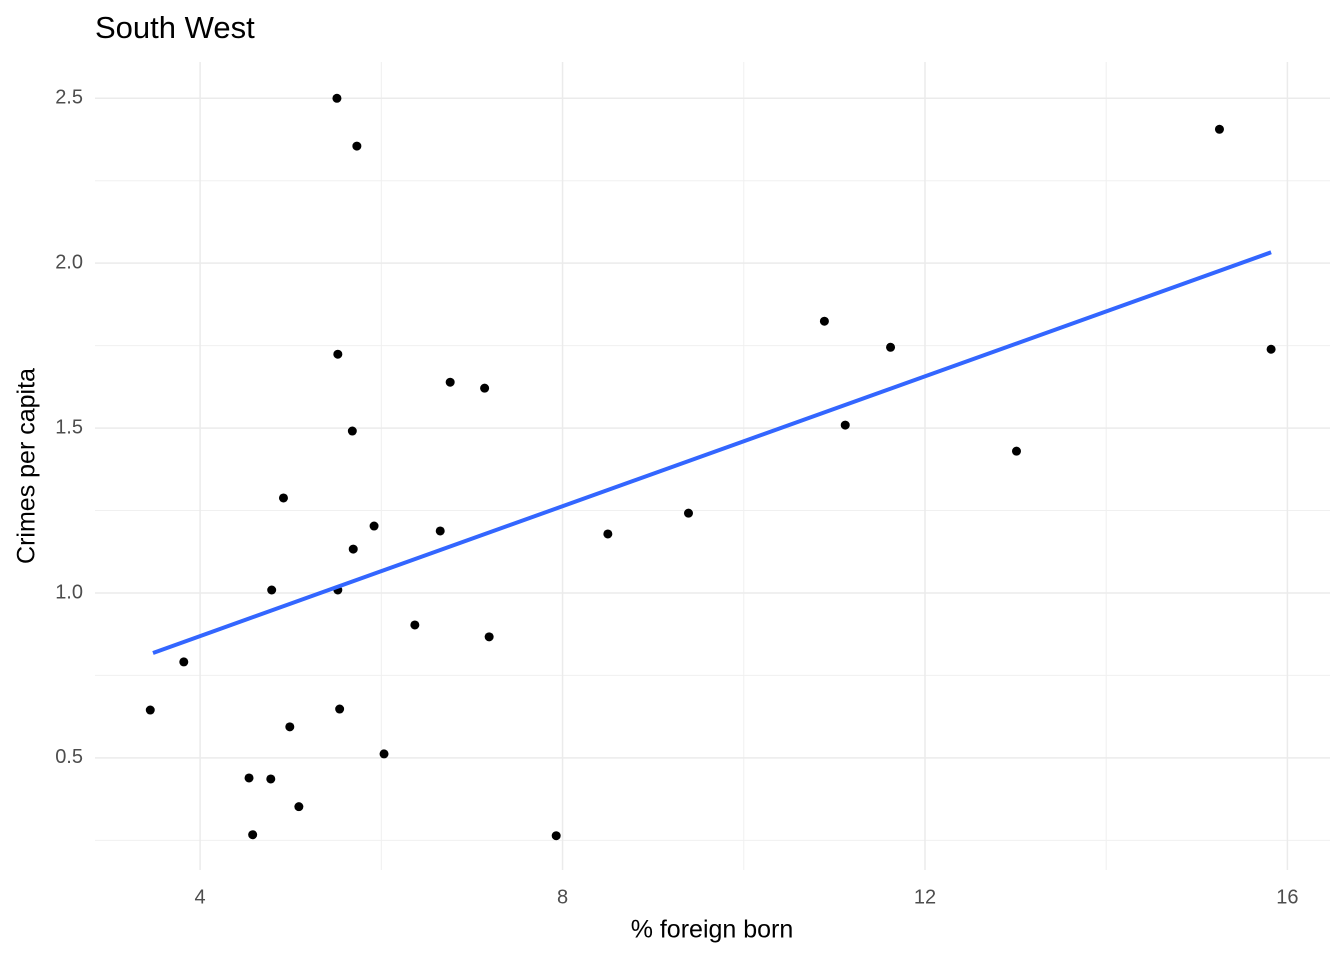 The image size is (1344, 960). What do you see at coordinates (200, 897) in the screenshot?
I see `x-tick-label: 4` at bounding box center [200, 897].